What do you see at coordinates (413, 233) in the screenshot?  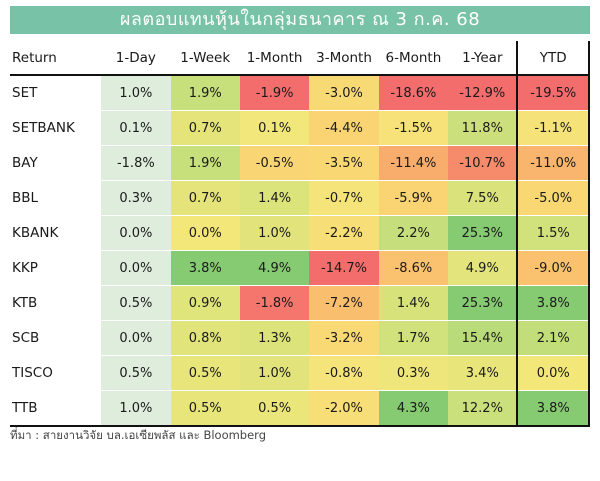 I see `heatmap-cell: 2.2%` at bounding box center [413, 233].